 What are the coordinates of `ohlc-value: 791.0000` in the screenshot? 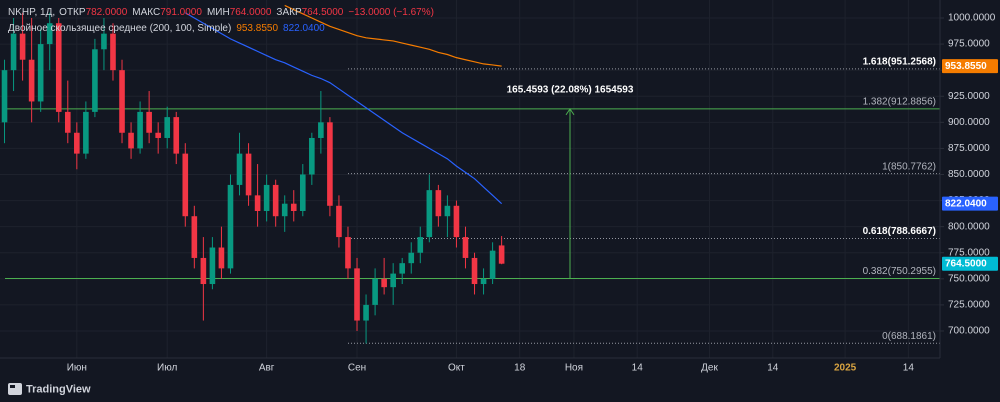 It's located at (181, 12).